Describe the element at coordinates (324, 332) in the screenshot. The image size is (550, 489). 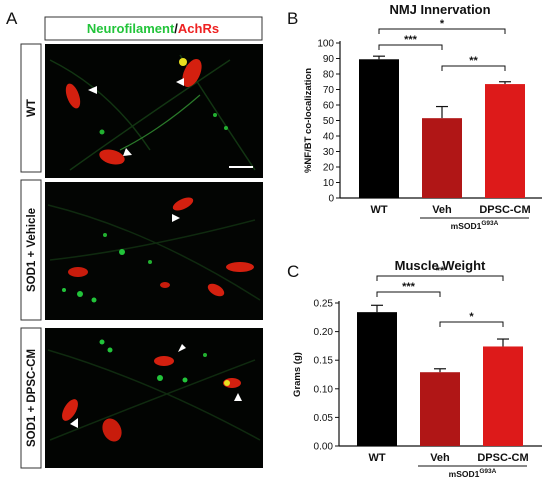
I see `y-tick-label: 0.20` at that location.